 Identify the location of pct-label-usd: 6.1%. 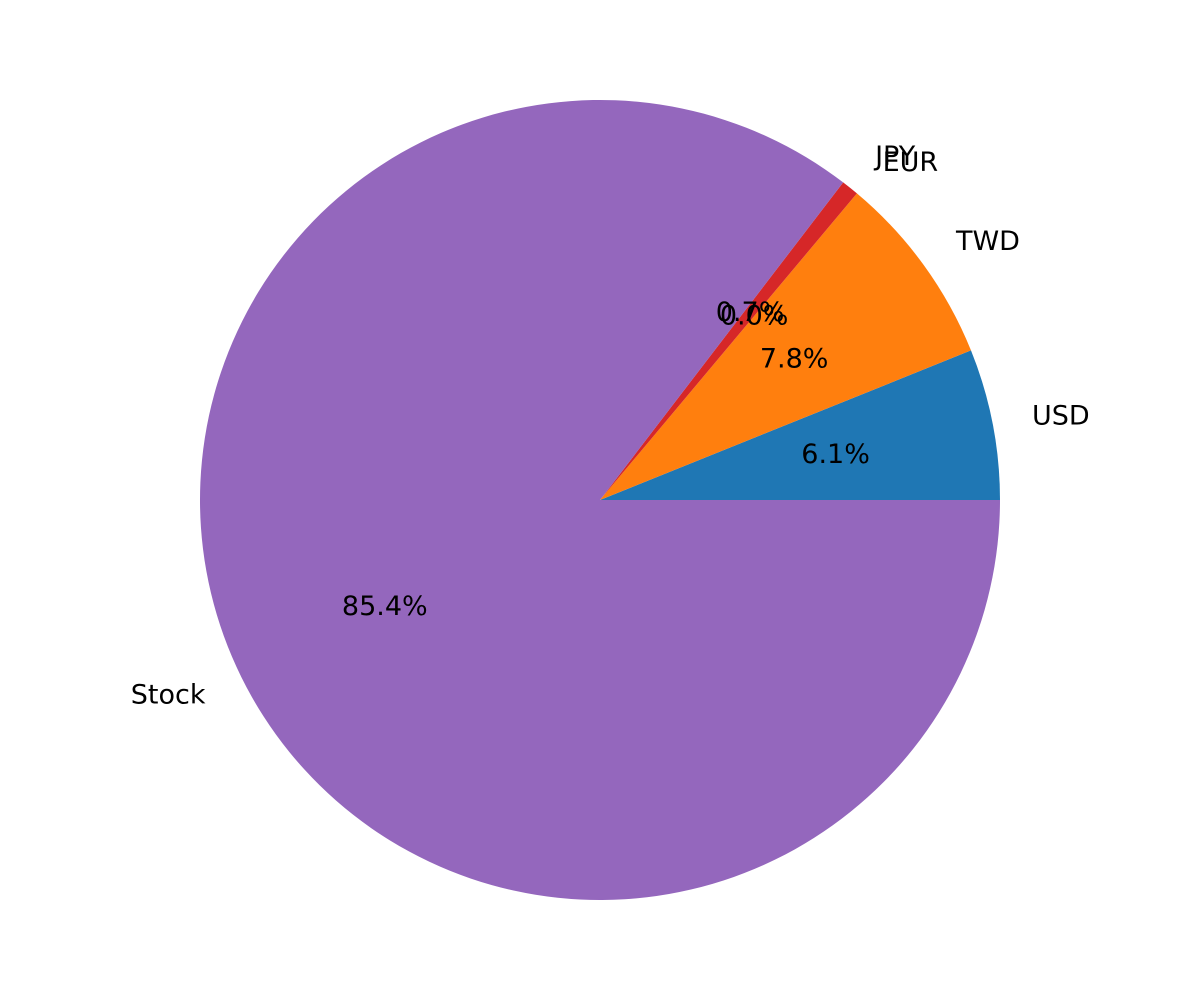
(835, 454).